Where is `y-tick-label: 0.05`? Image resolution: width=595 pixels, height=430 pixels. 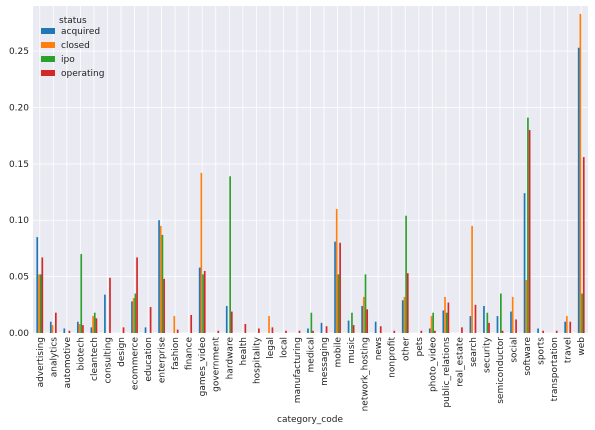
y-tick-label: 0.05 is located at coordinates (19, 278).